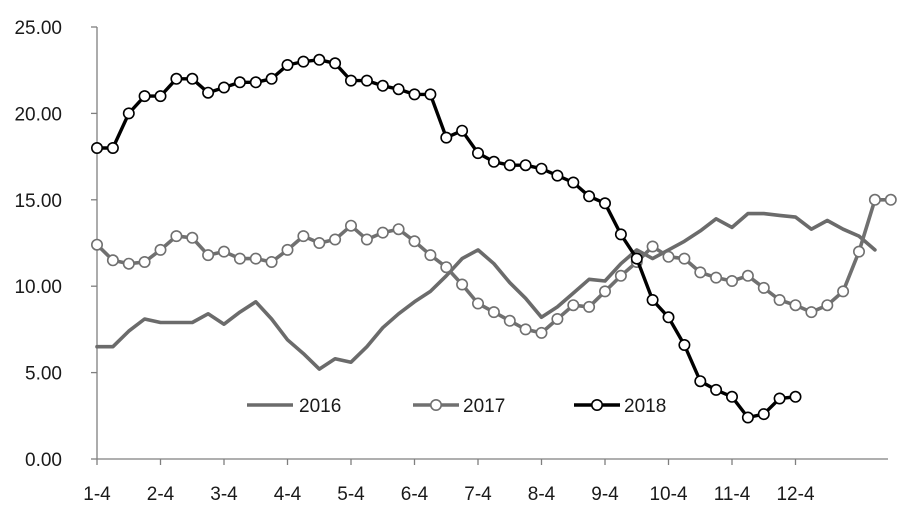 Image resolution: width=900 pixels, height=523 pixels. Describe the element at coordinates (38, 28) in the screenshot. I see `y-tick-label: 25.00` at that location.